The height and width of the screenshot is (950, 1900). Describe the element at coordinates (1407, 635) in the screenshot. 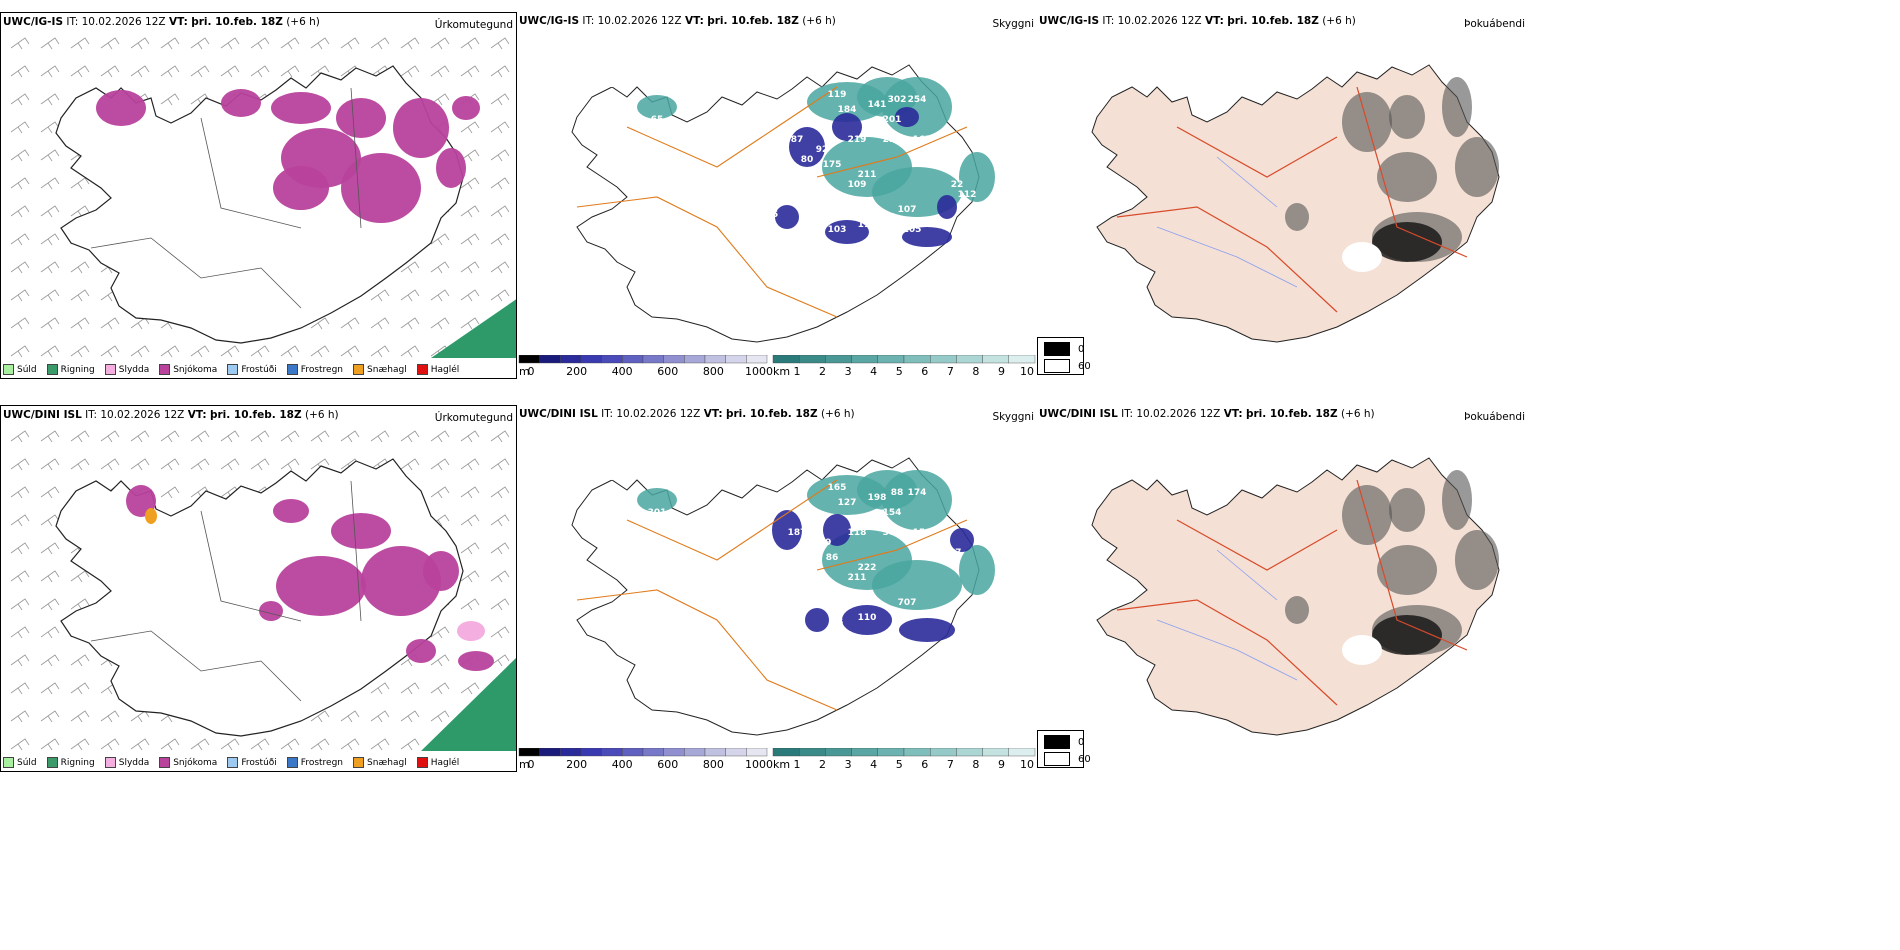

I see `fog-area-dense` at that location.